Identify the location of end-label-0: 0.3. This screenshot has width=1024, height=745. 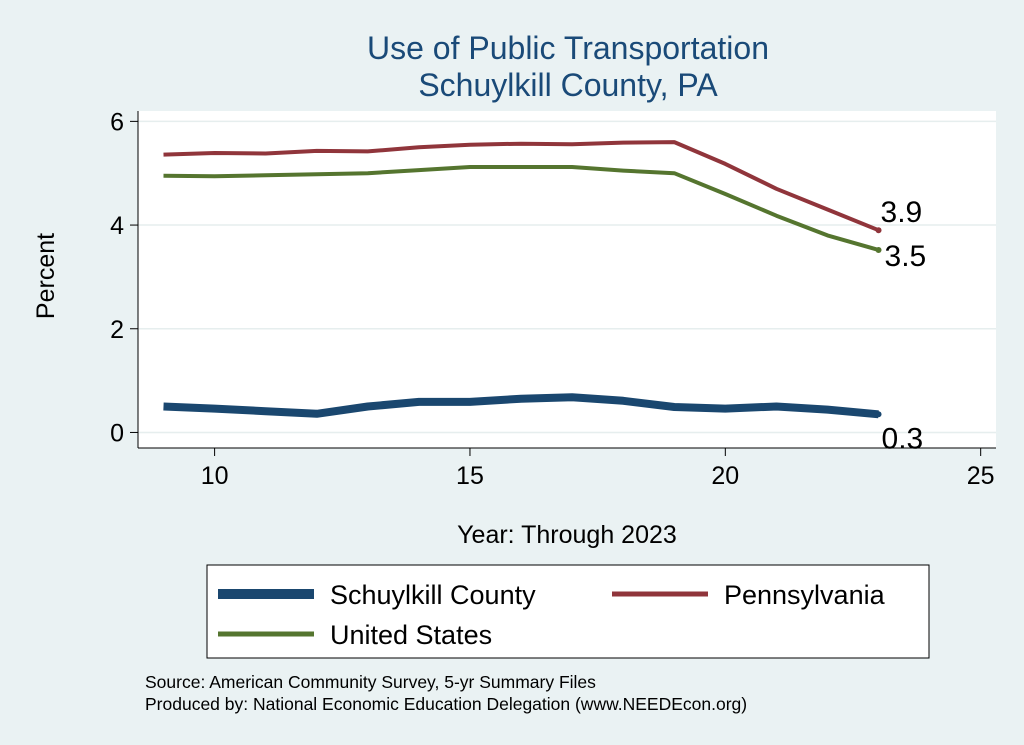
(903, 438).